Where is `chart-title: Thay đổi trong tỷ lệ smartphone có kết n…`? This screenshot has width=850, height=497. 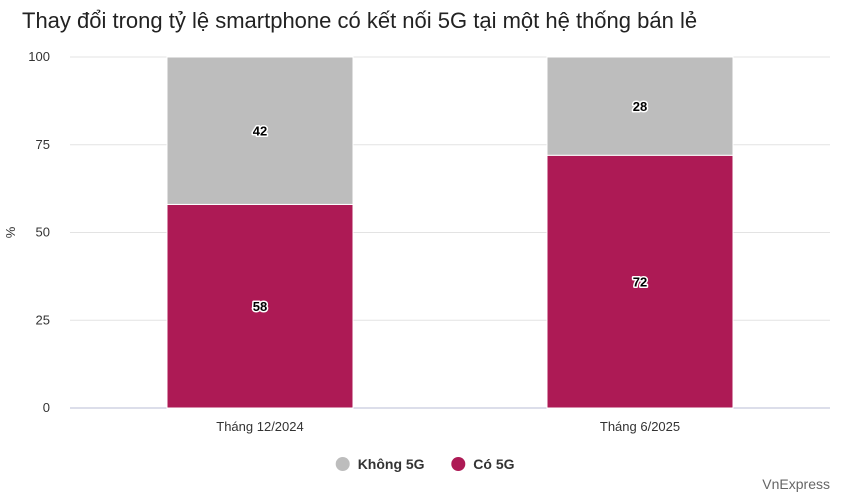 chart-title: Thay đổi trong tỷ lệ smartphone có kết n… is located at coordinates (360, 20).